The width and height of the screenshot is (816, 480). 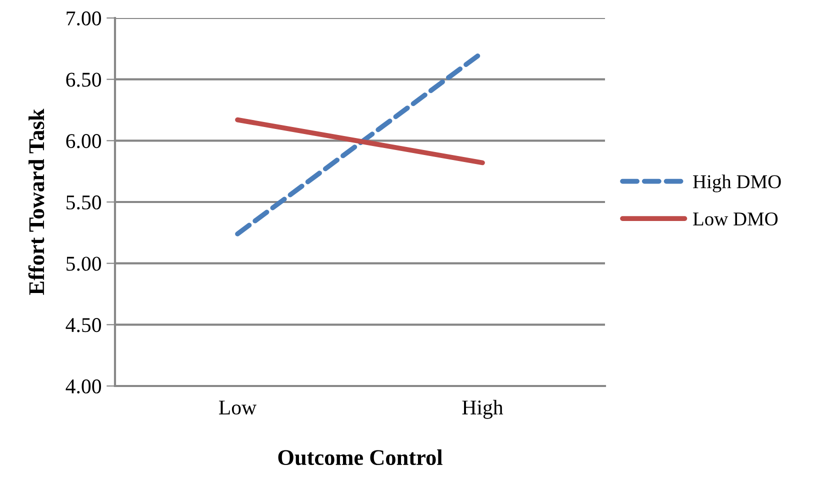 I want to click on y-axis-title: Effort Toward Task, so click(x=36, y=201).